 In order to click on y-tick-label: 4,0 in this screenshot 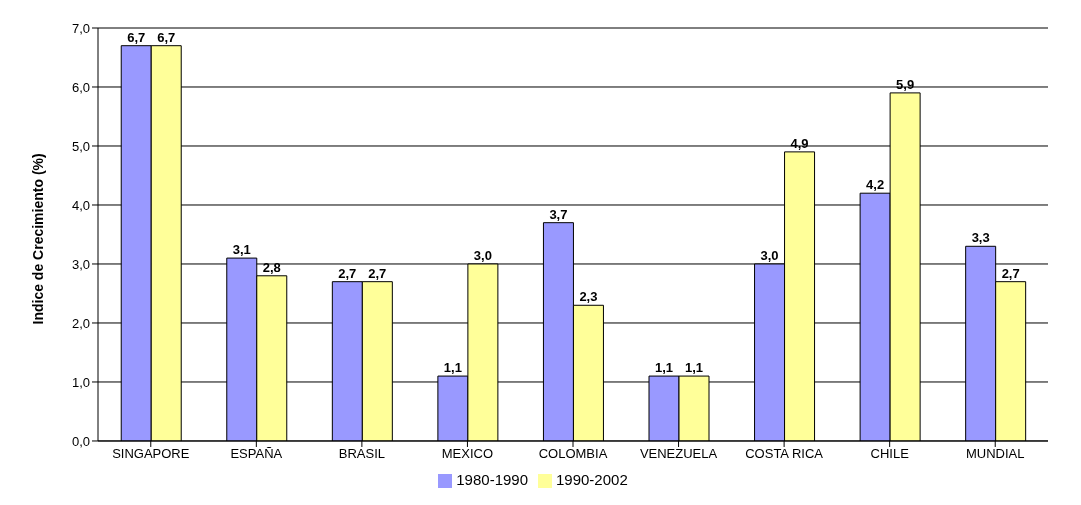, I will do `click(80, 205)`.